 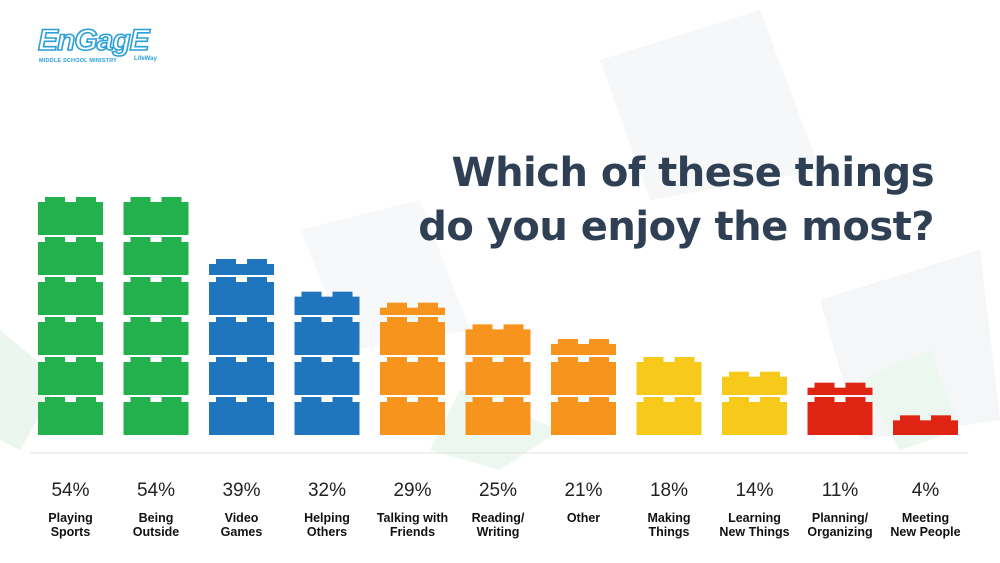 I want to click on category-label: Other, so click(x=583, y=518).